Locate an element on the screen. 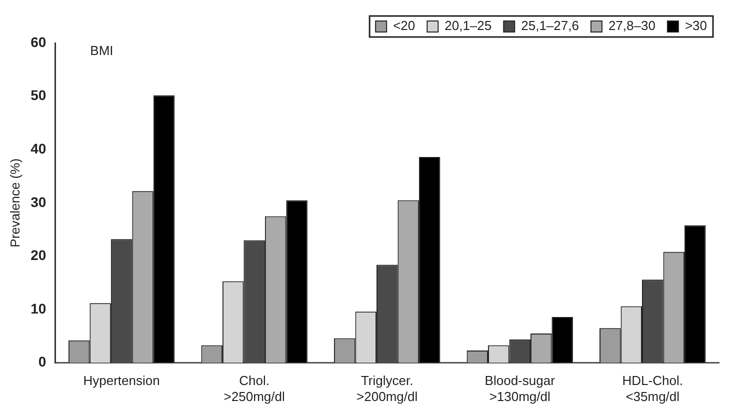 The height and width of the screenshot is (412, 729). x-tick-label: Hypertension is located at coordinates (121, 380).